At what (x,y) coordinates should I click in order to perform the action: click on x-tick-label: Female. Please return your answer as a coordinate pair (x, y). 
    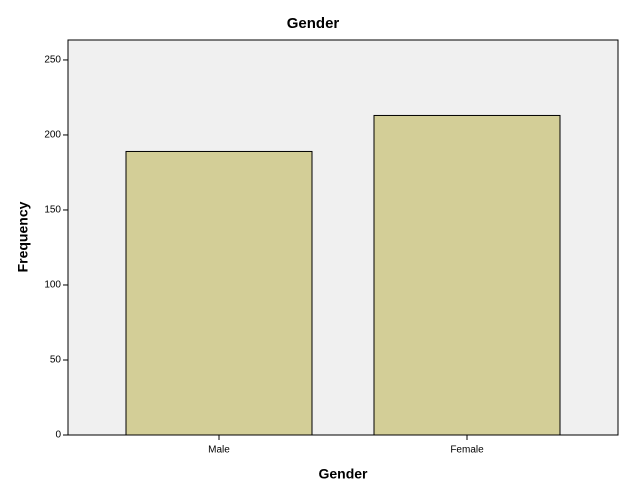
    Looking at the image, I should click on (467, 450).